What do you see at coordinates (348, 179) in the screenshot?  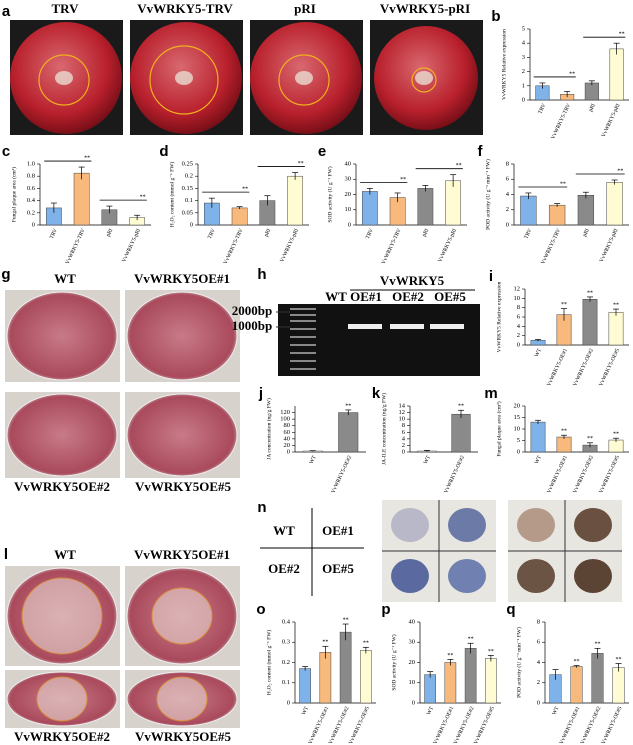 I see `y-tick-label: 30` at bounding box center [348, 179].